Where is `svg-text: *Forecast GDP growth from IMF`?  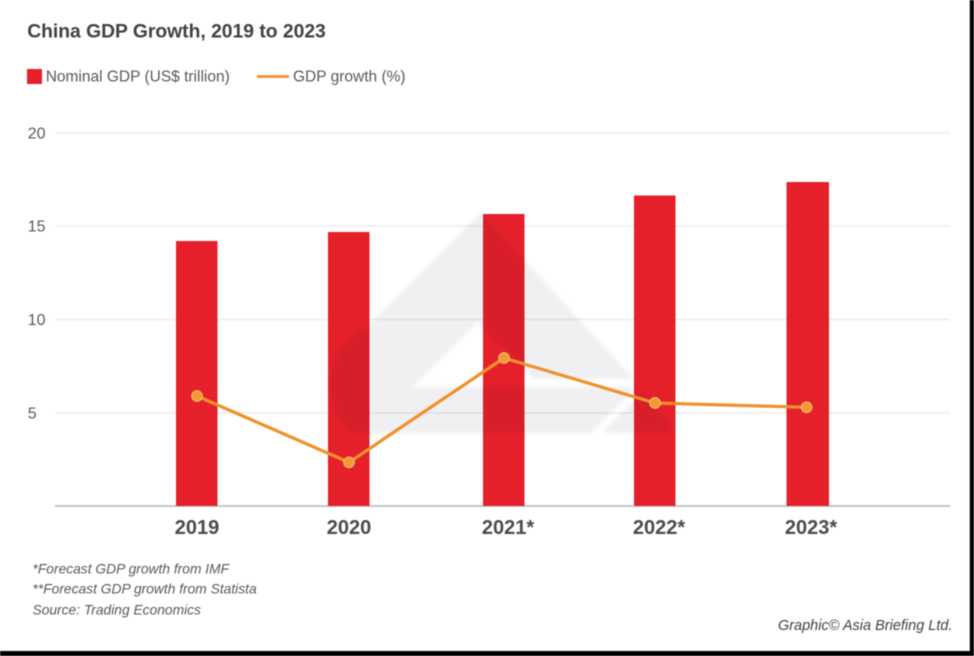
svg-text: *Forecast GDP growth from IMF is located at coordinates (132, 569).